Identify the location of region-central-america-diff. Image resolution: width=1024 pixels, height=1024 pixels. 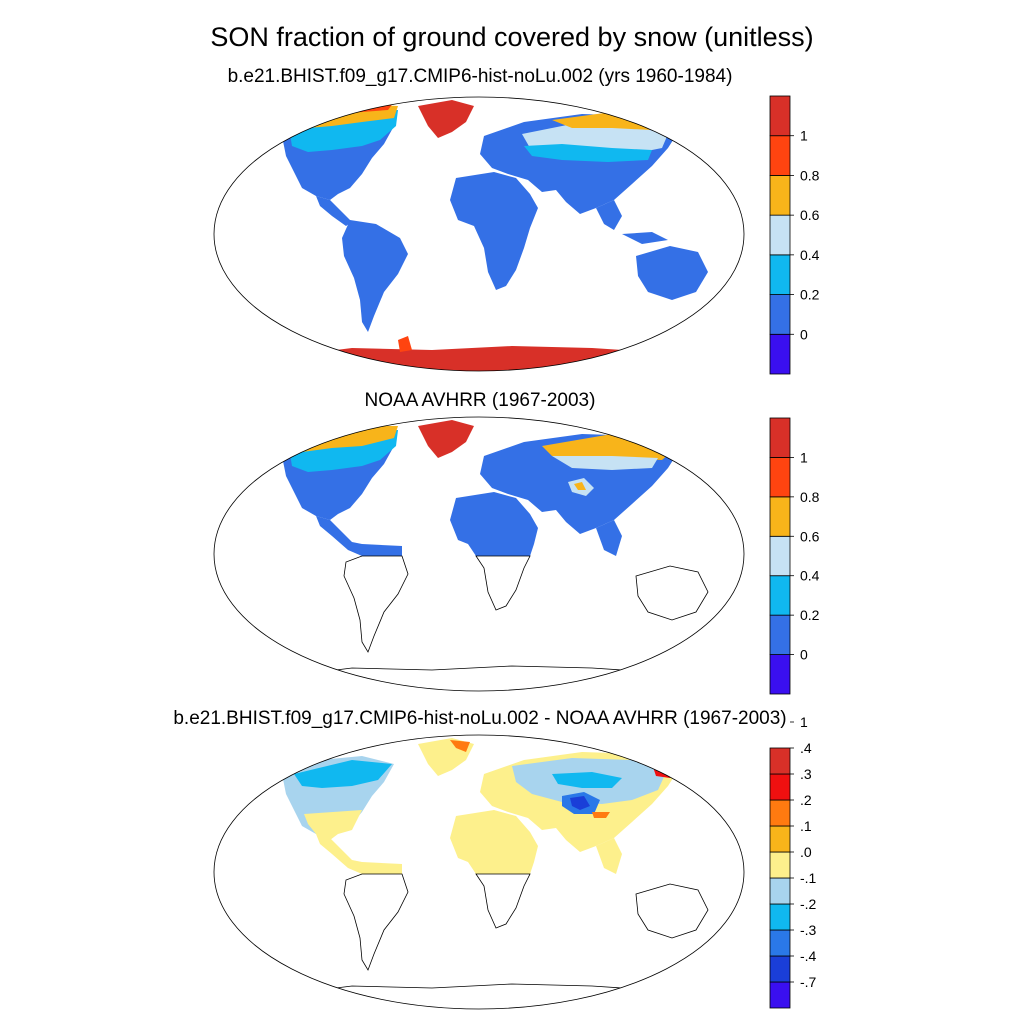
(359, 854).